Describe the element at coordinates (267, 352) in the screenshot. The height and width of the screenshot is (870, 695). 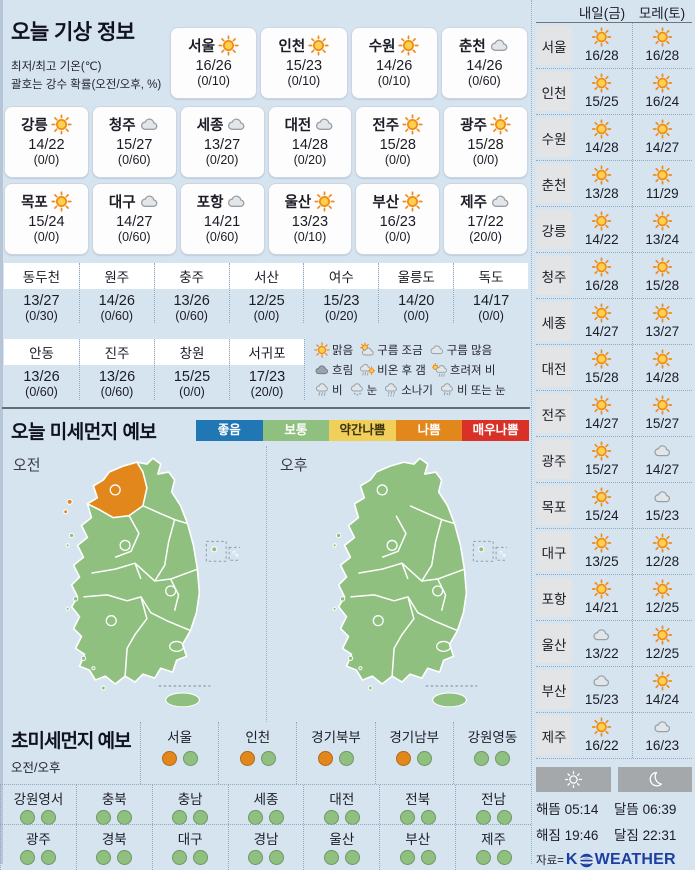
I see `city-name: 서귀포` at that location.